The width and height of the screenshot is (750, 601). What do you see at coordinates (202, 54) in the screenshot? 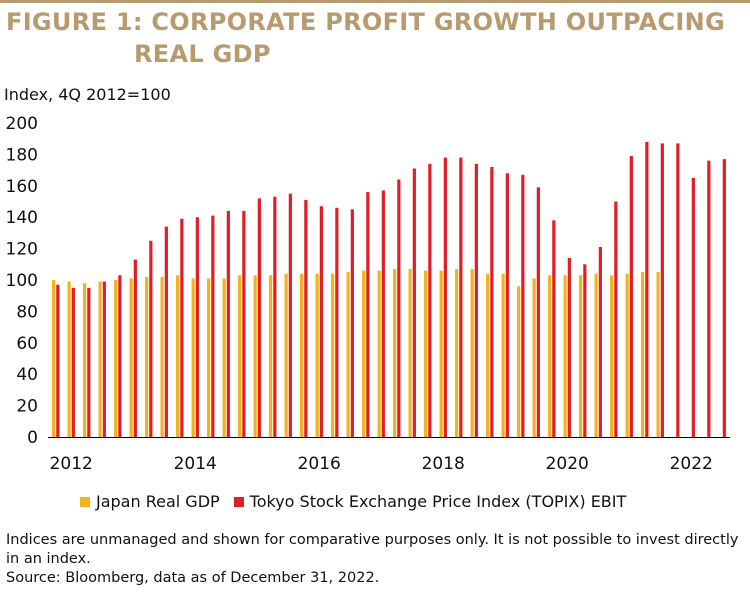
I see `title-line-2: REAL GDP` at bounding box center [202, 54].